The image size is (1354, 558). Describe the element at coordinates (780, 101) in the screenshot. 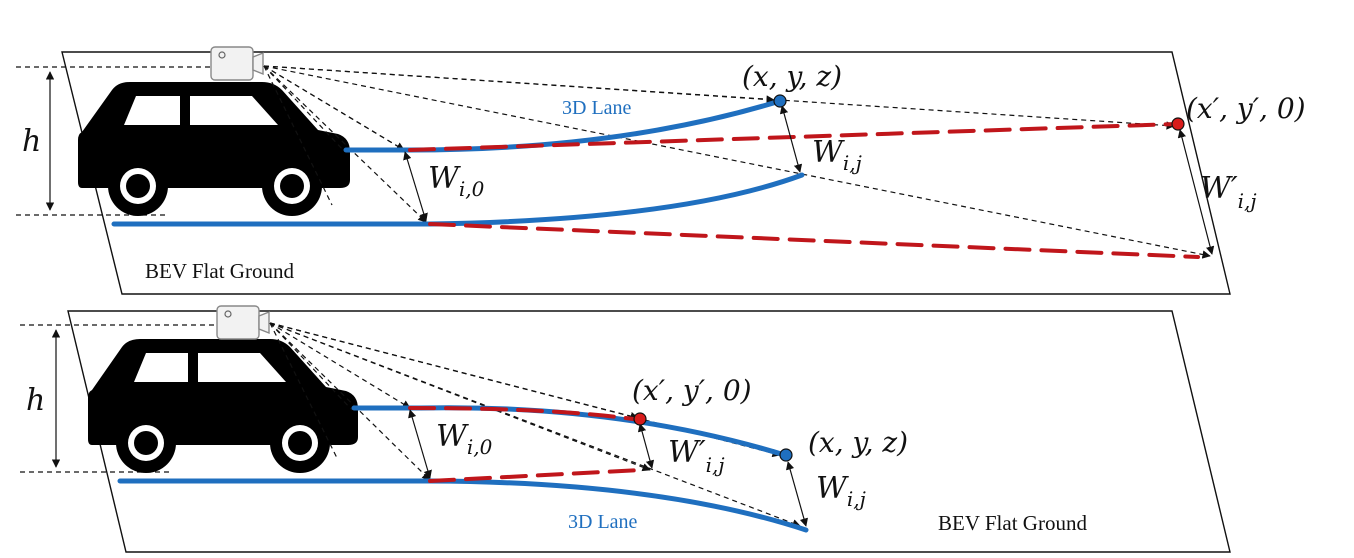

I see `top-point-3d` at that location.